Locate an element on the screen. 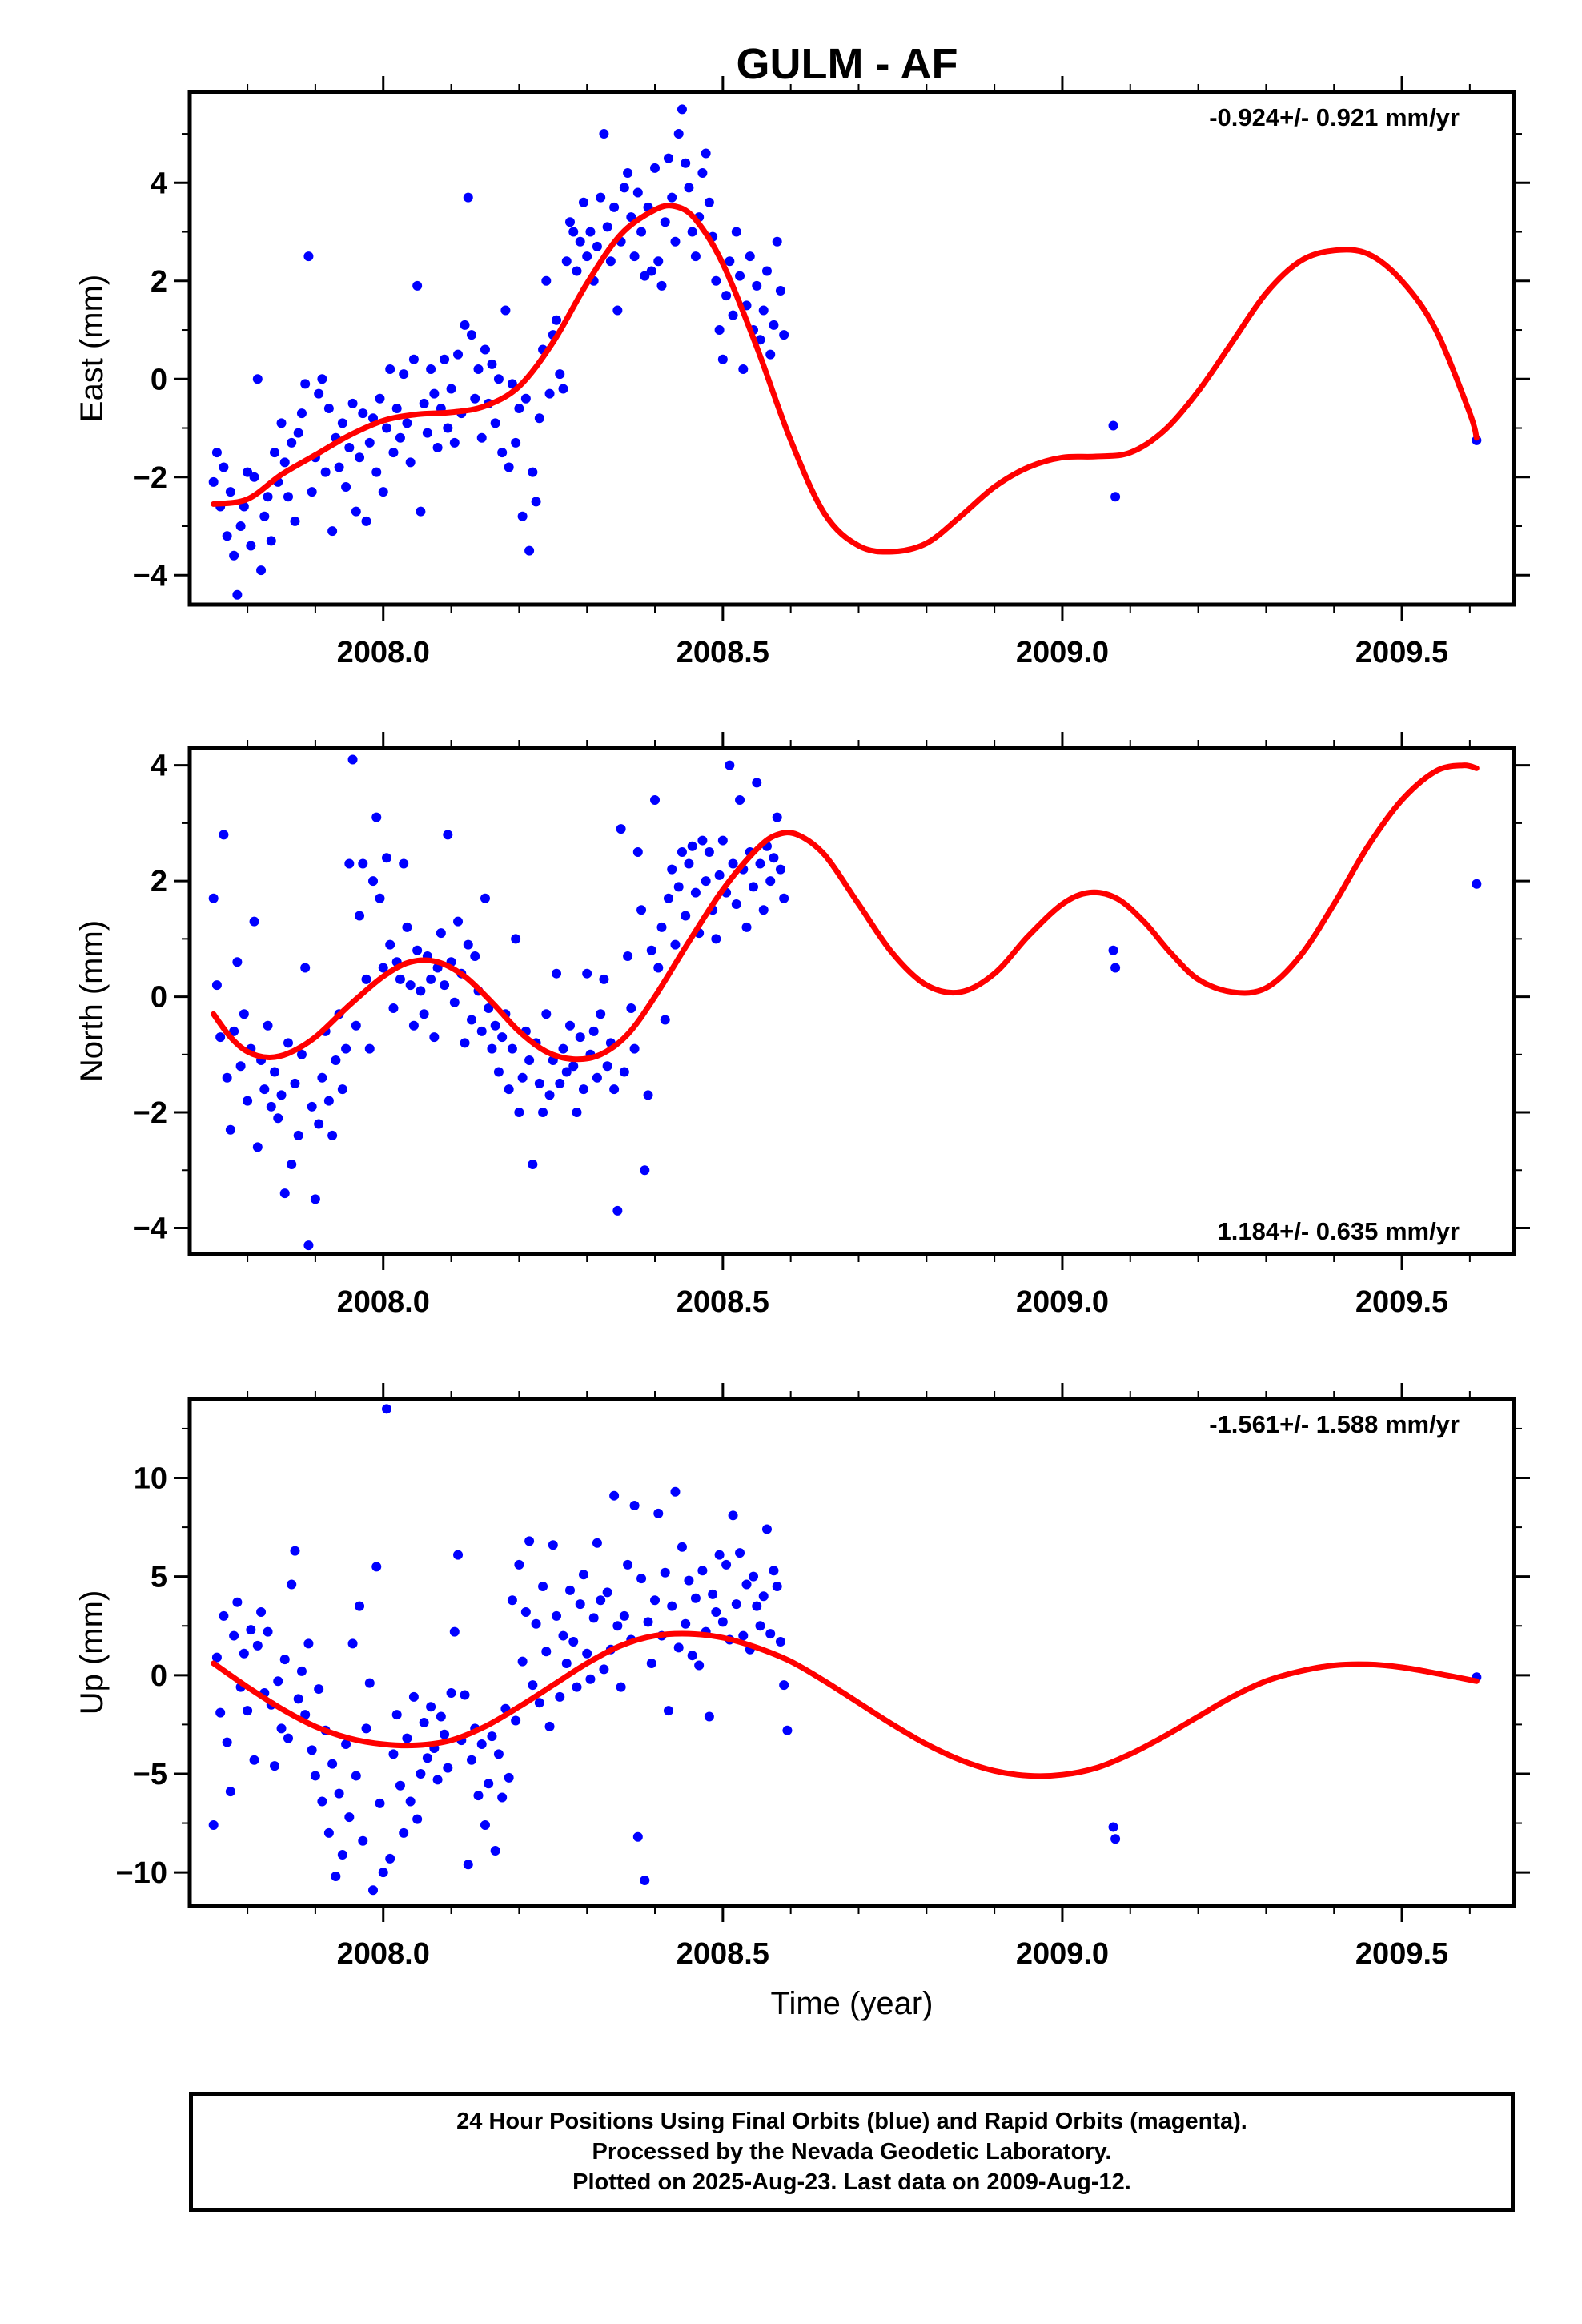 The height and width of the screenshot is (2324, 1582). y-axis-label: North (mm) is located at coordinates (92, 1001).